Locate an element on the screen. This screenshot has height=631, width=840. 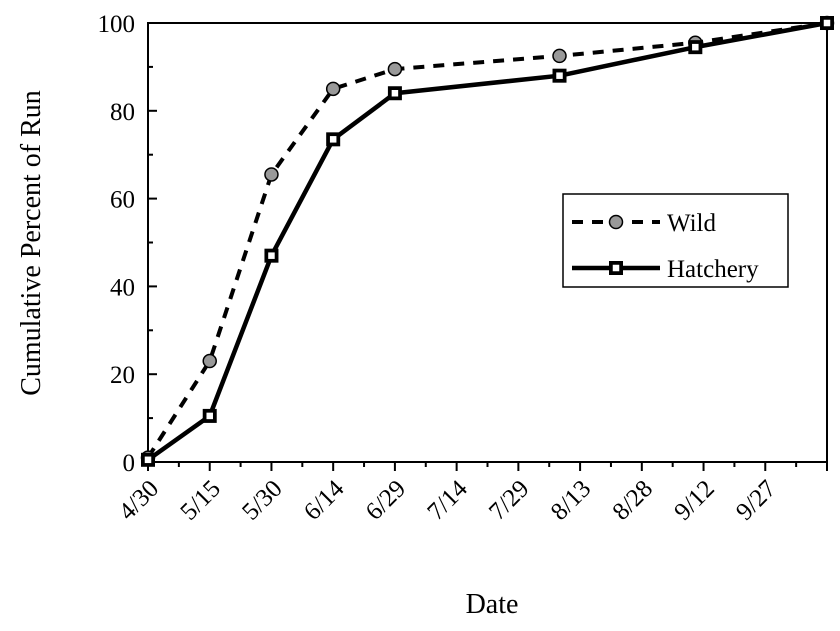
x-tick-label: 8/28 is located at coordinates (633, 500).